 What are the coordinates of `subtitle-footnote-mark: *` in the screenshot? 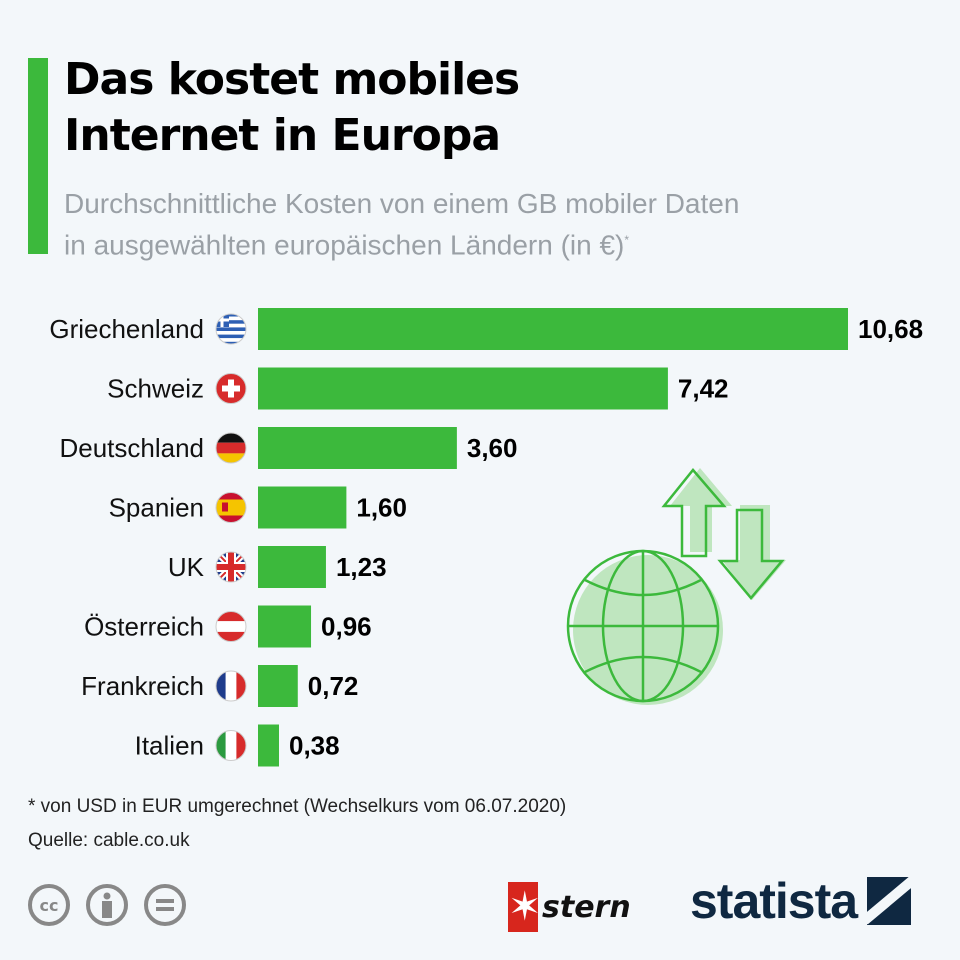 It's located at (627, 240).